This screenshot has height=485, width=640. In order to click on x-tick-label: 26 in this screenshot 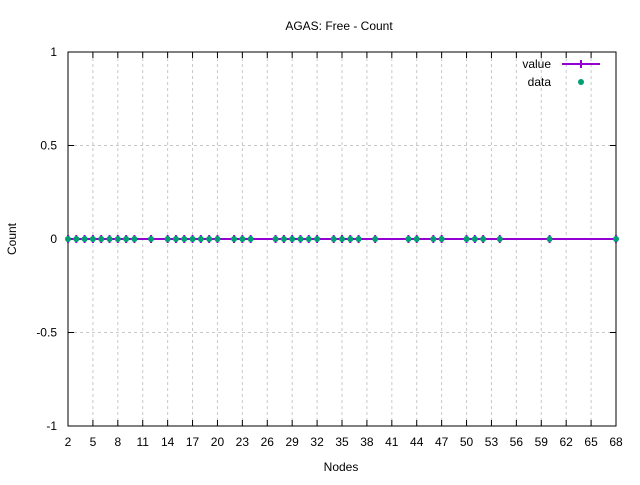, I will do `click(268, 442)`.